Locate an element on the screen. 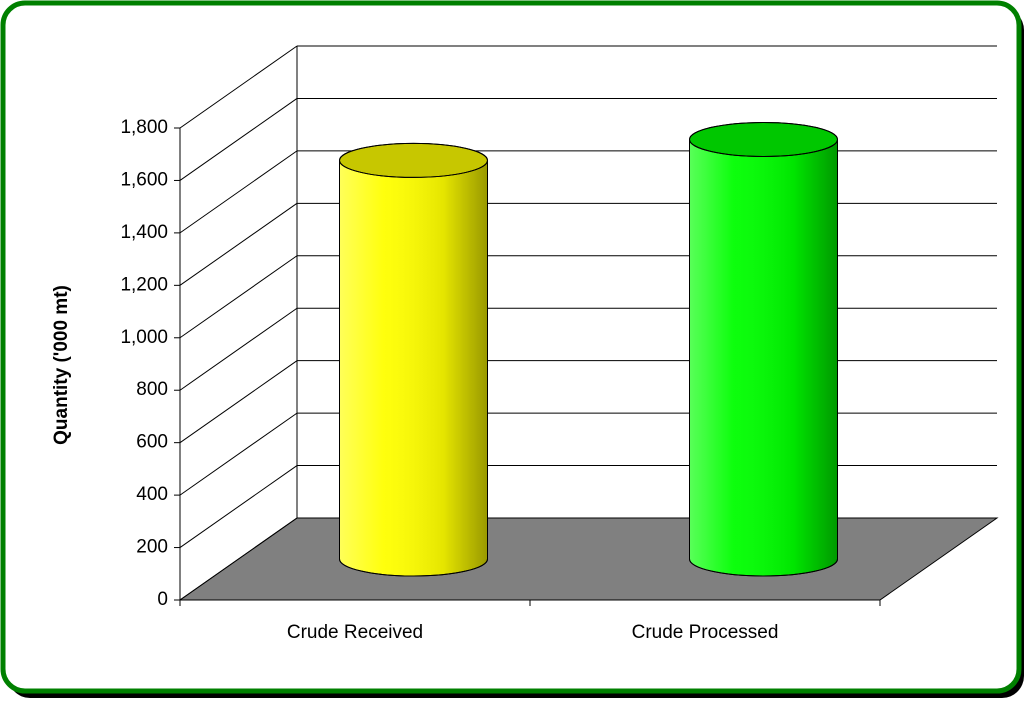 Image resolution: width=1028 pixels, height=707 pixels. y-tick-label: 1,400 is located at coordinates (144, 232).